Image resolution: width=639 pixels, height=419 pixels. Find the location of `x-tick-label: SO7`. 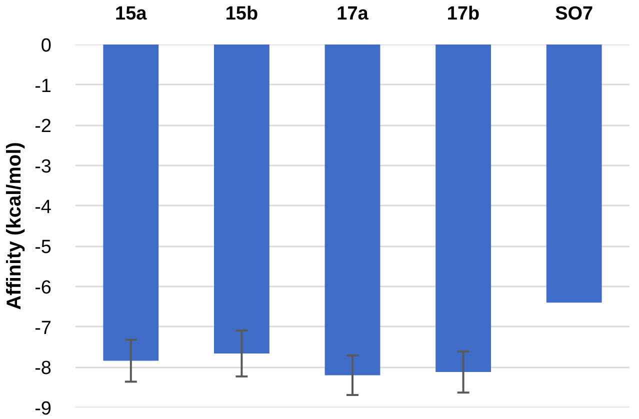

x-tick-label: SO7 is located at coordinates (574, 14).